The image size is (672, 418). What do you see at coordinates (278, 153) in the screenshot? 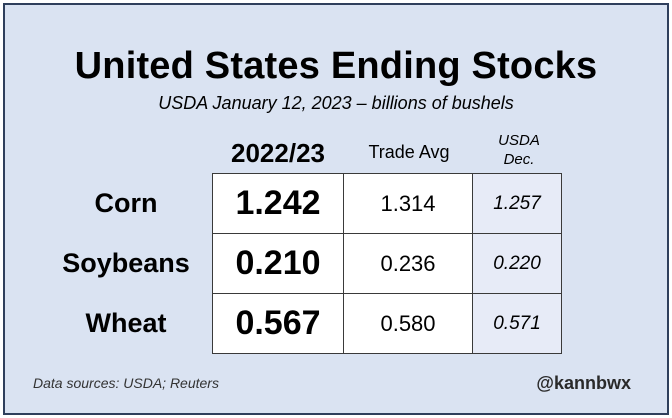
I see `column-header-2022-23: 2022/23` at bounding box center [278, 153].